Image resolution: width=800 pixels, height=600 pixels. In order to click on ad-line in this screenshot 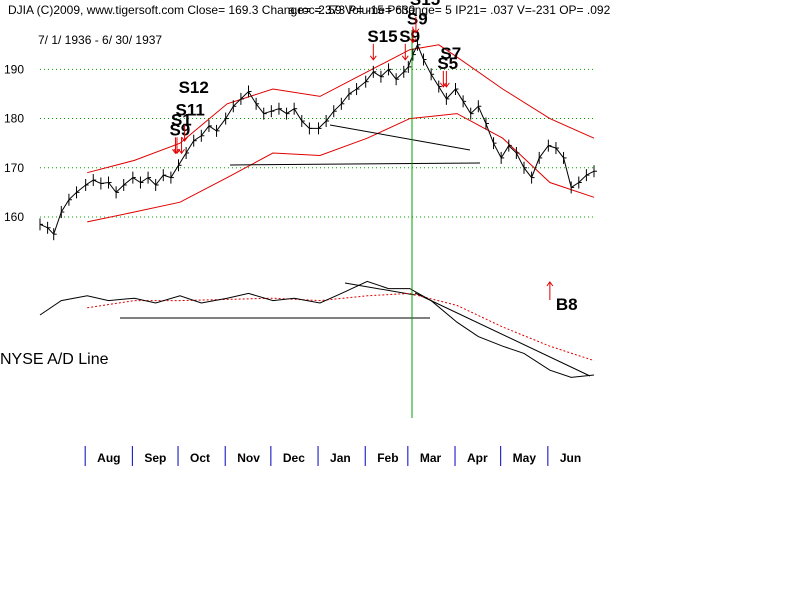, I will do `click(317, 329)`.